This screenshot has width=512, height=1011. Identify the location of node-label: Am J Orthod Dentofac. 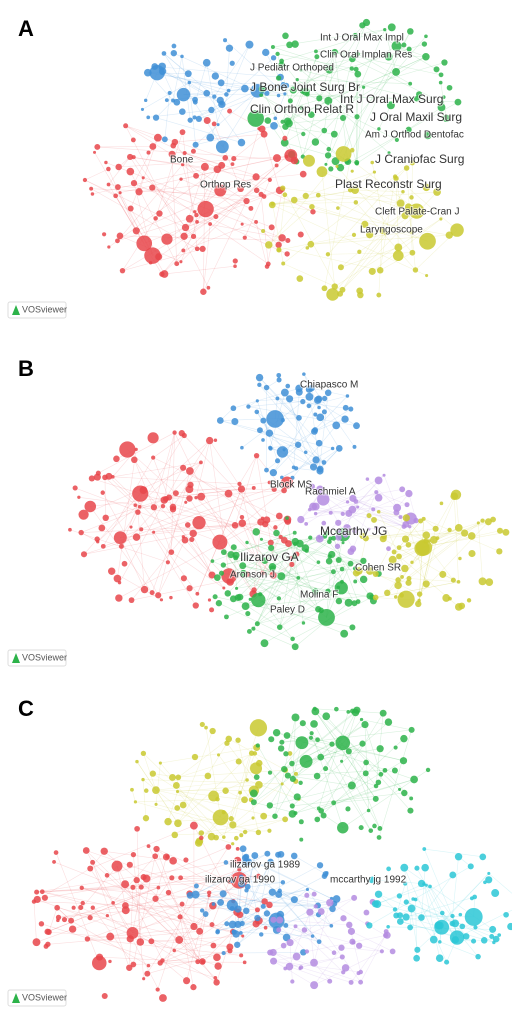
(414, 135).